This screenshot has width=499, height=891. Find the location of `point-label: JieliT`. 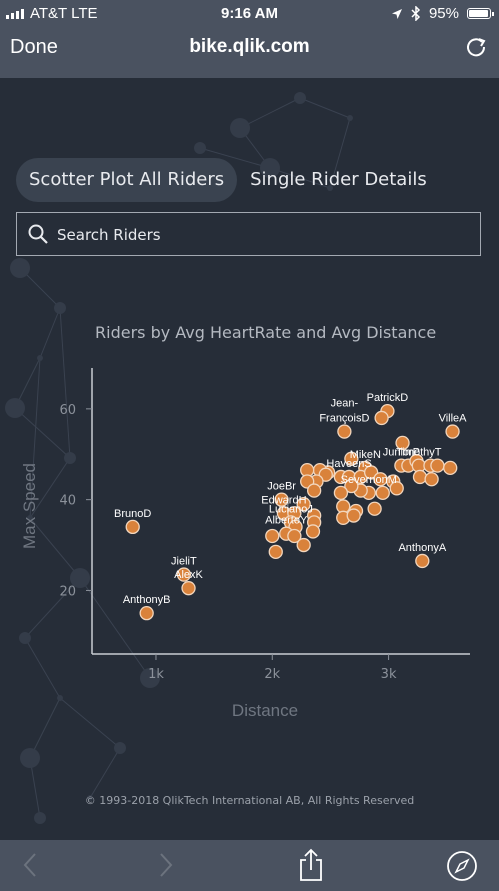

point-label: JieliT is located at coordinates (184, 562).